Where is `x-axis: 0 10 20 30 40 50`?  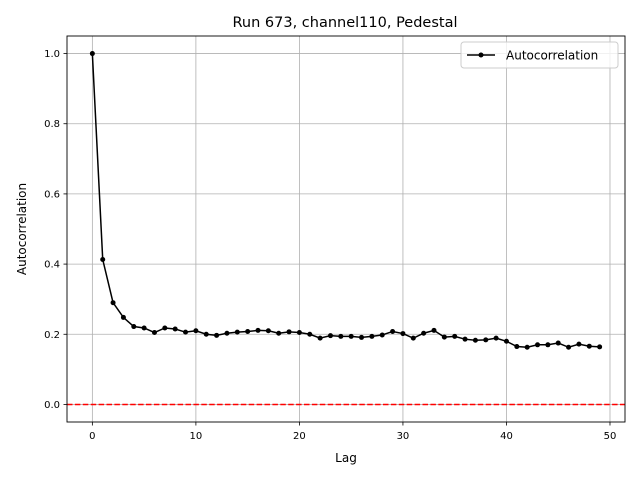 x-axis: 0 10 20 30 40 50 is located at coordinates (352, 432).